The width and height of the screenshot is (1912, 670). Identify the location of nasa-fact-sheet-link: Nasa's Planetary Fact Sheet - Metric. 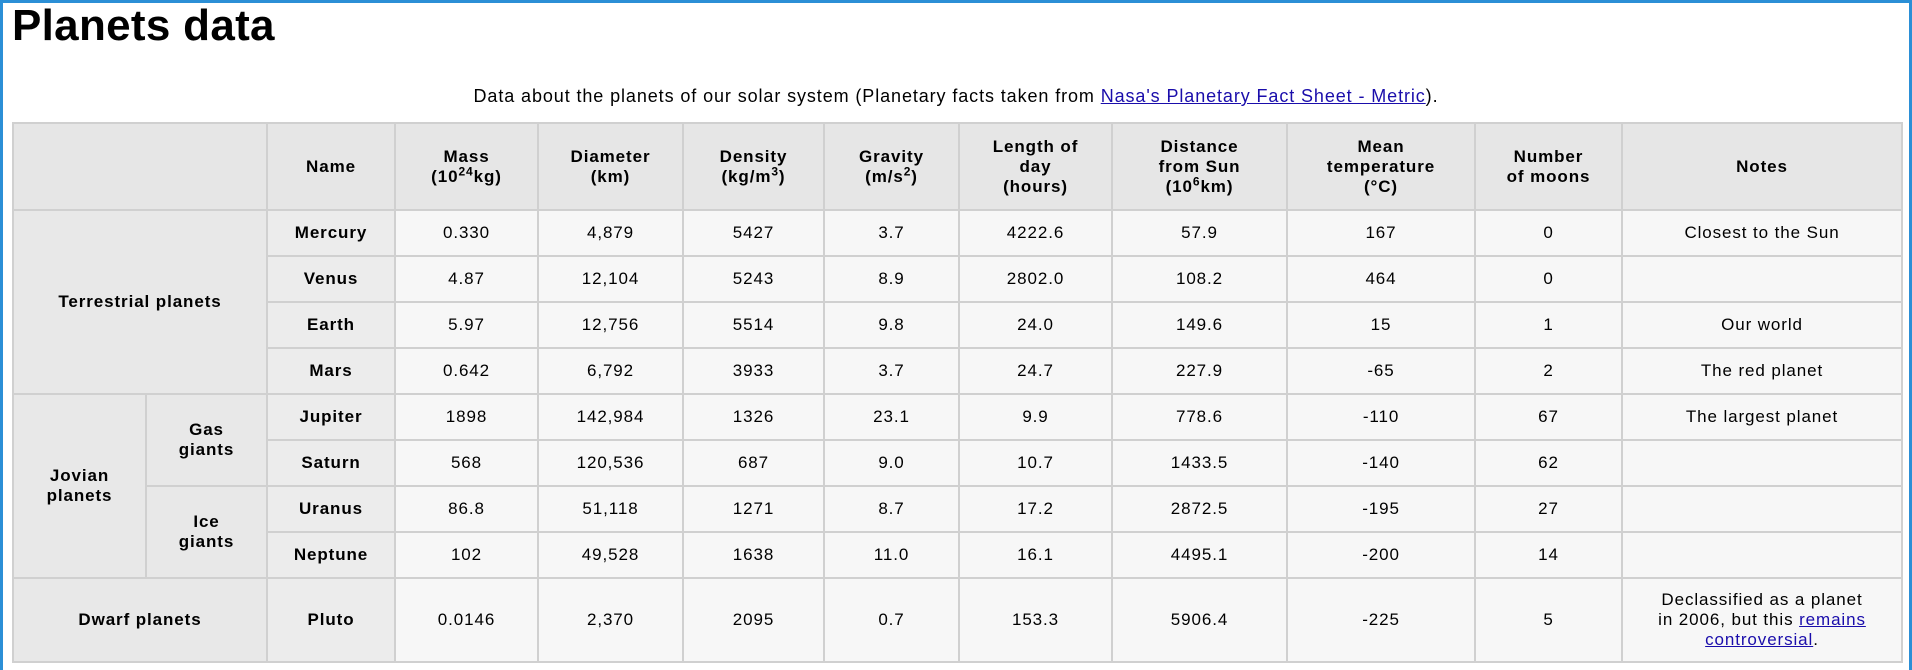
(1263, 96).